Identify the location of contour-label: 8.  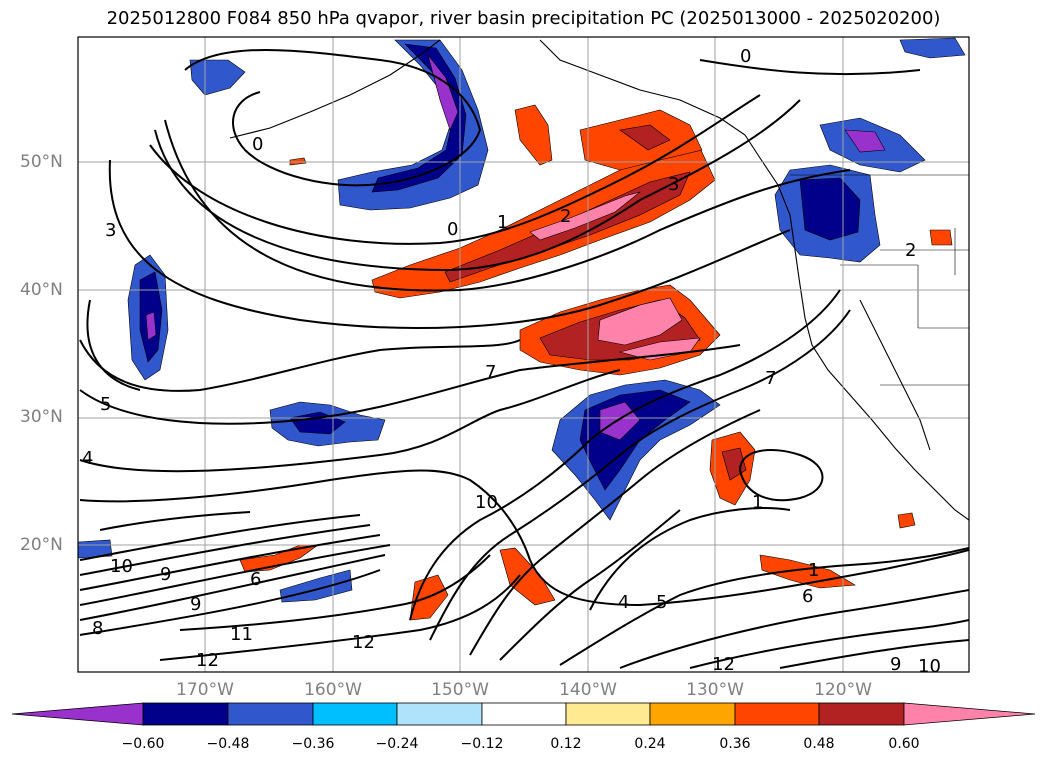
(97, 628).